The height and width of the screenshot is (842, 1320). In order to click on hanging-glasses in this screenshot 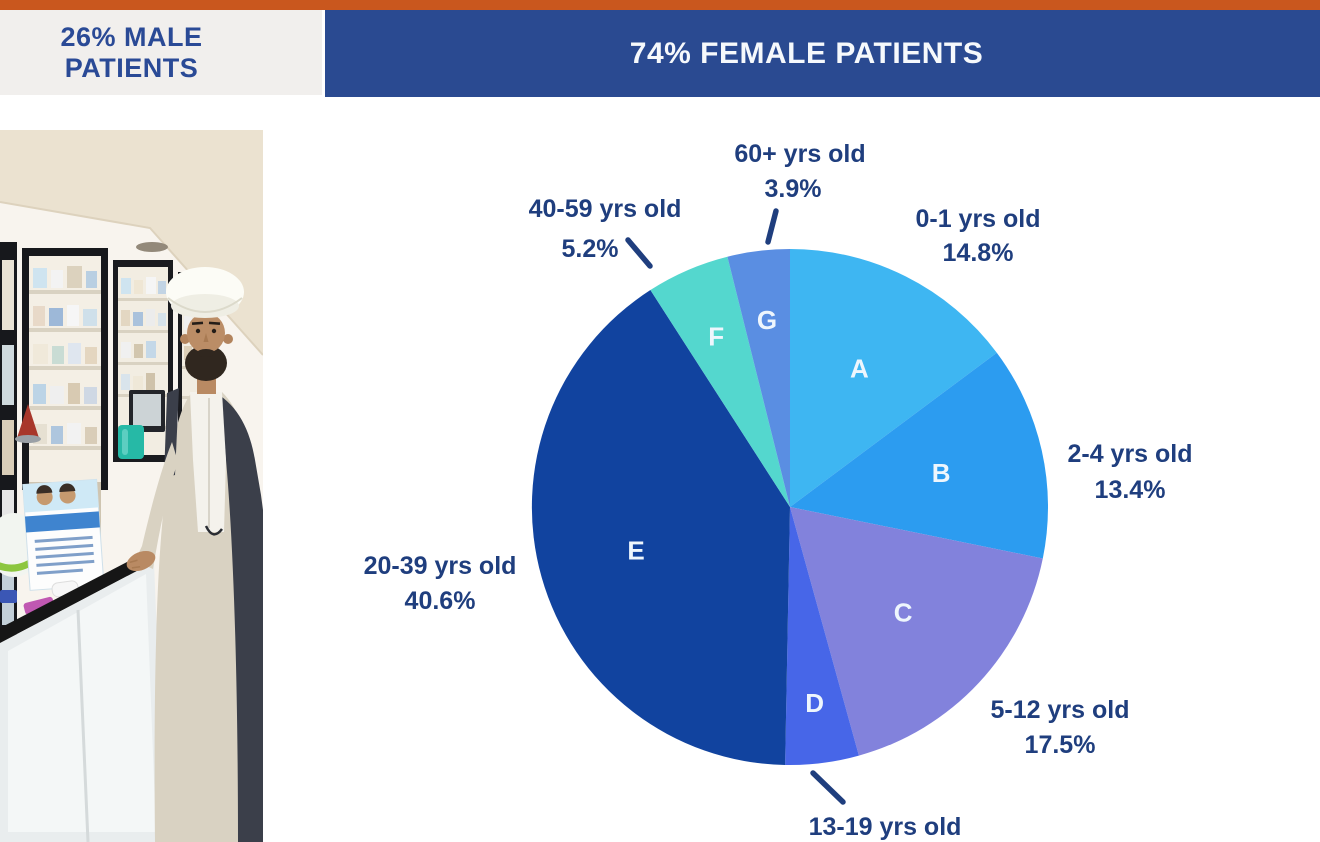, I will do `click(213, 530)`.